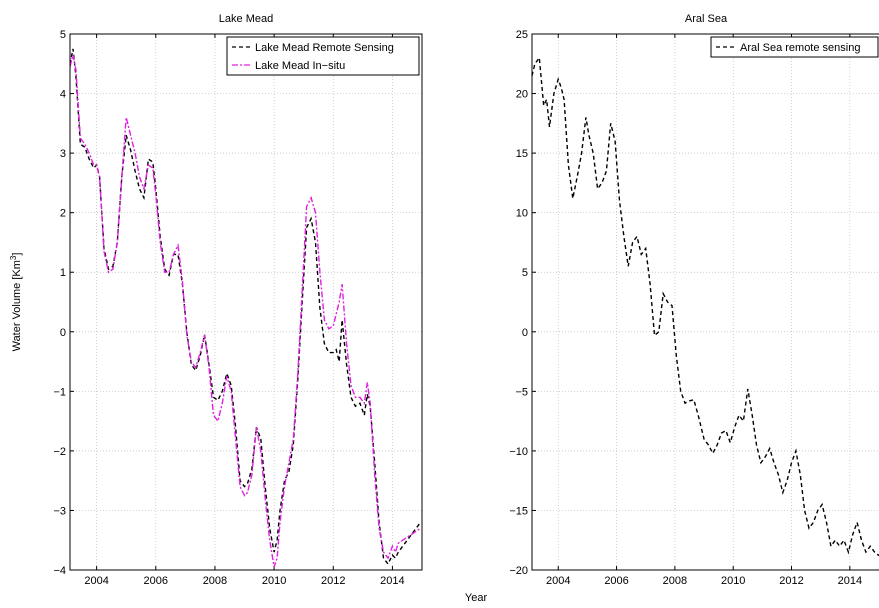 The width and height of the screenshot is (879, 608). What do you see at coordinates (518, 571) in the screenshot?
I see `aral-sea-y-tick-label: −20` at bounding box center [518, 571].